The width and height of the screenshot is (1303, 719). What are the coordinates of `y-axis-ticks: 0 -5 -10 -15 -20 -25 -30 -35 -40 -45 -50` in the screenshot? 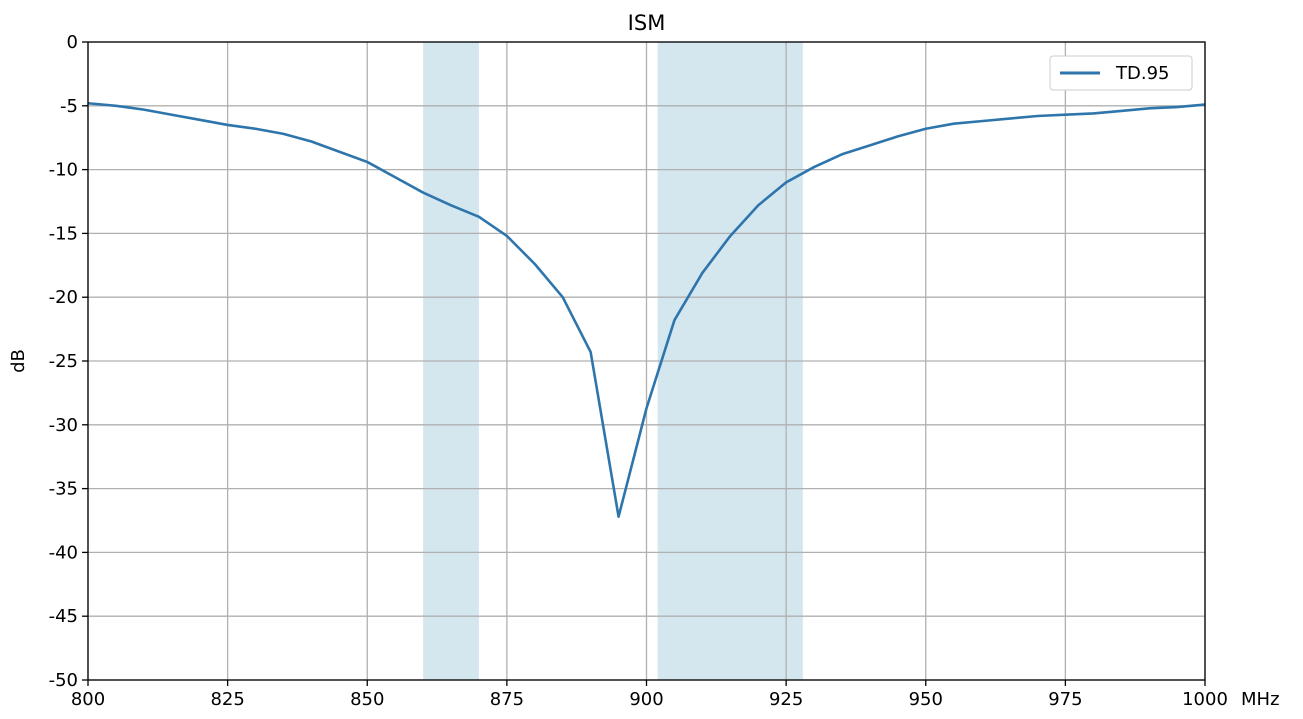 It's located at (68, 361).